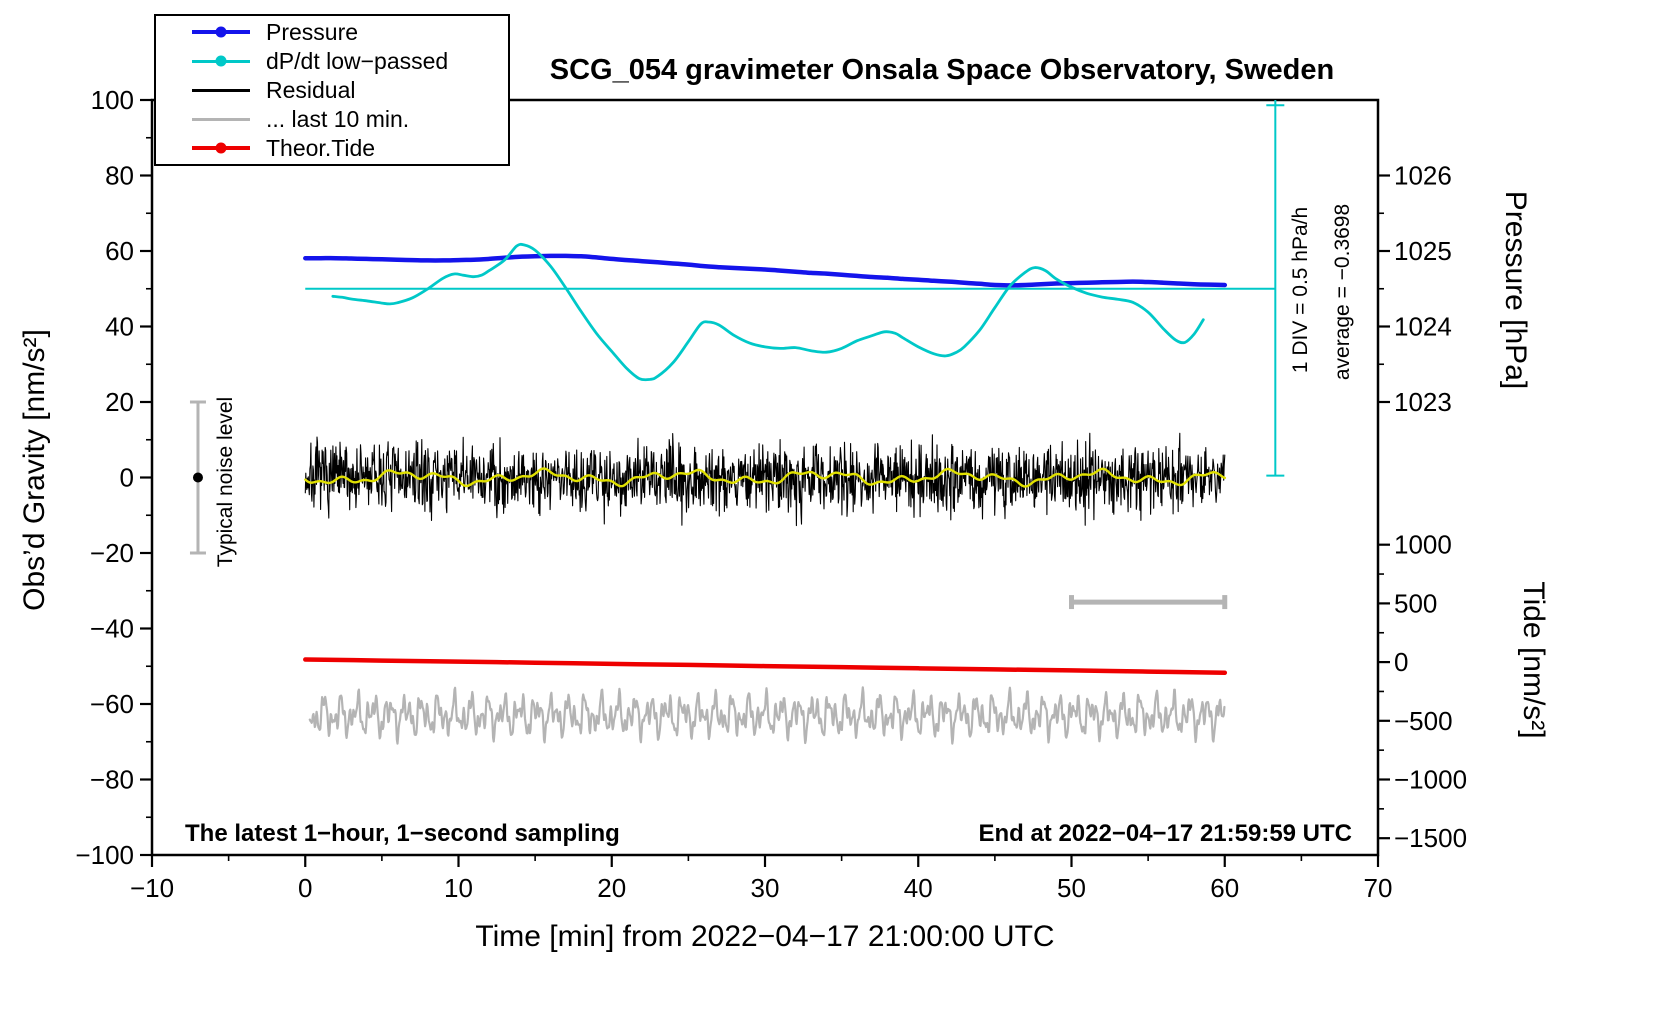  I want to click on gravity-axis-tick-label: −40, so click(112, 629).